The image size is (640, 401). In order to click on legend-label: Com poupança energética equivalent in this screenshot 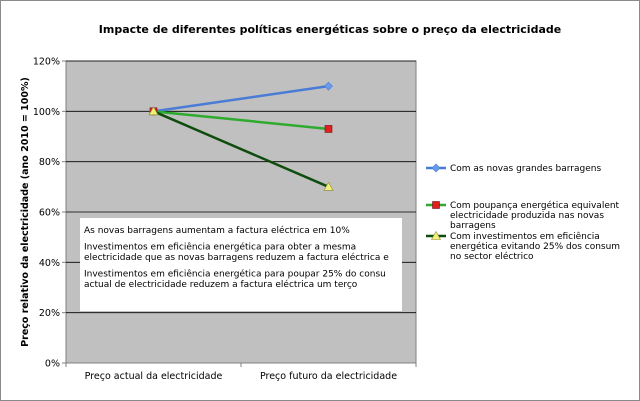, I will do `click(535, 205)`.